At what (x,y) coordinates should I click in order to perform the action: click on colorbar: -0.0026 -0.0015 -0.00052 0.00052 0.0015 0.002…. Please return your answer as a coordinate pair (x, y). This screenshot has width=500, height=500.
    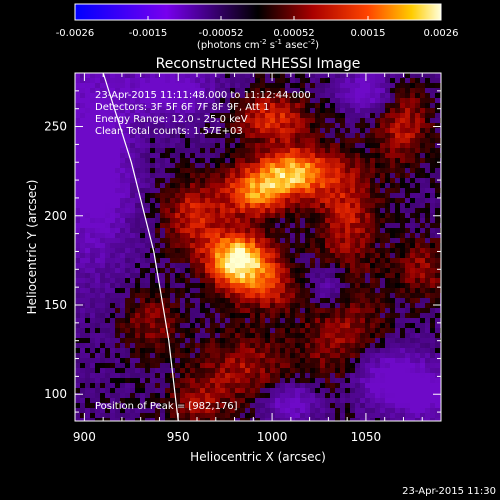
    Looking at the image, I should click on (257, 27).